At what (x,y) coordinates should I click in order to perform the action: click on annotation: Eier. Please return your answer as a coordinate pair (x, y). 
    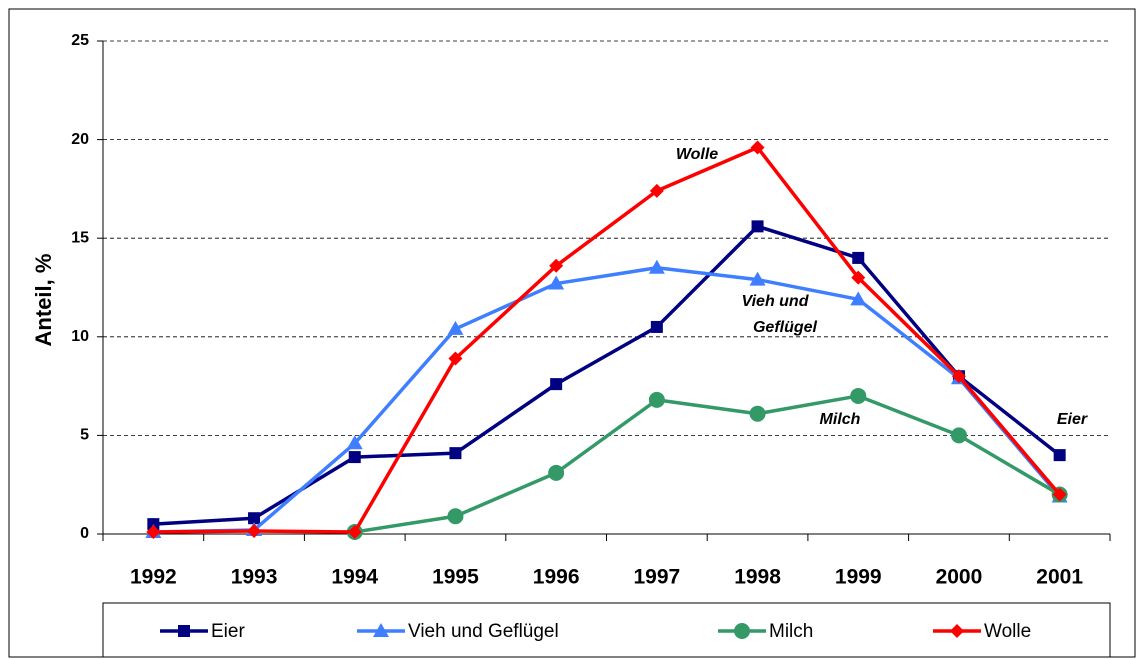
    Looking at the image, I should click on (1072, 419).